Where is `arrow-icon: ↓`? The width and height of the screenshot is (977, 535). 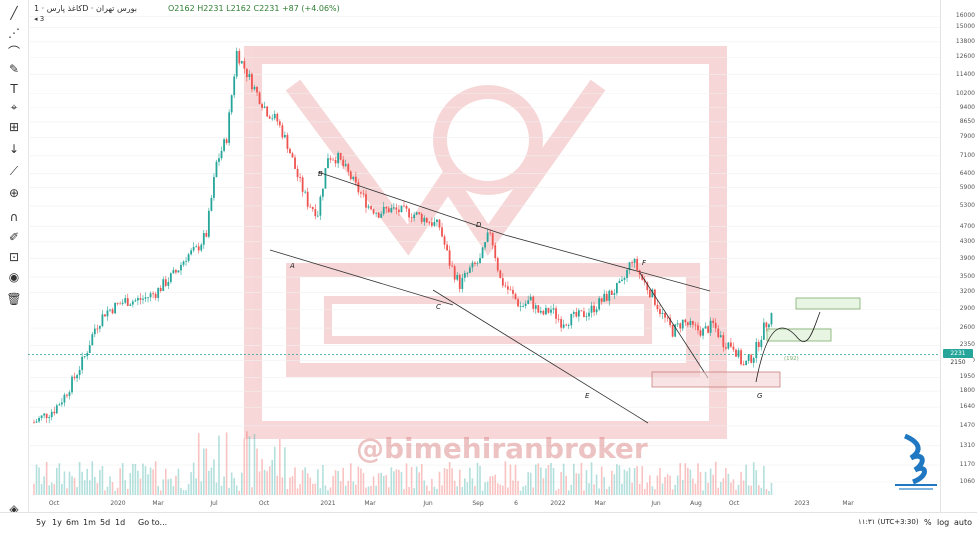
arrow-icon: ↓ is located at coordinates (14, 149).